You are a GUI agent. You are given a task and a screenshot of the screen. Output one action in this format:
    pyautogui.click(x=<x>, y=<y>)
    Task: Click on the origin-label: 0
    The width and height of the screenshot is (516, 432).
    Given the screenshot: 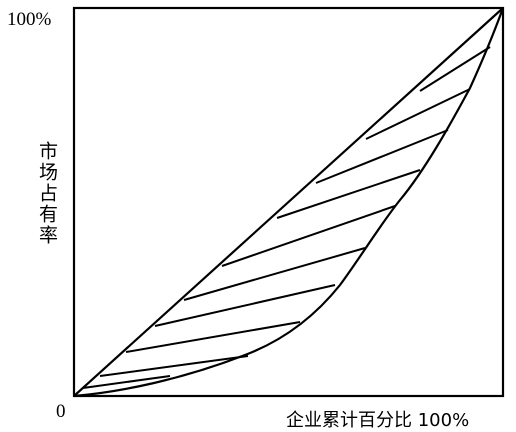 What is the action you would take?
    pyautogui.click(x=61, y=411)
    